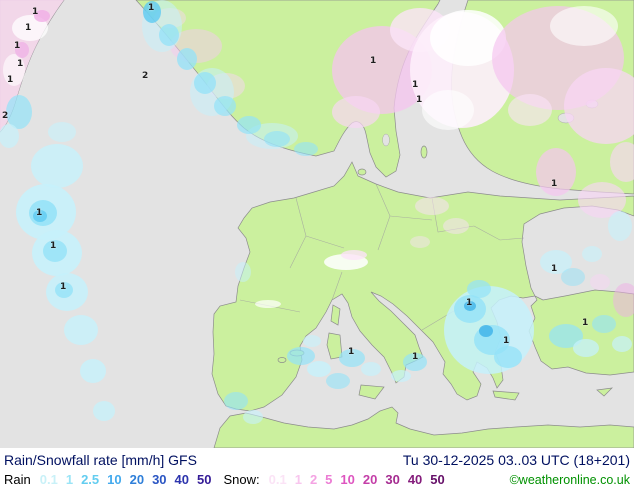 The width and height of the screenshot is (634, 490). I want to click on legend-value: 2.5, so click(90, 479).